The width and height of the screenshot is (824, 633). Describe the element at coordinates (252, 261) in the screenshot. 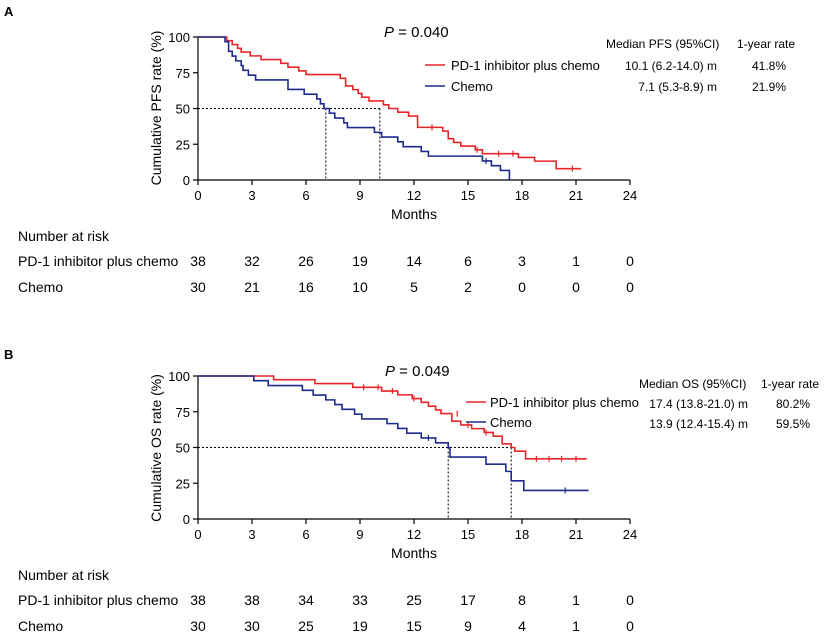

I see `risk-count: 32` at that location.